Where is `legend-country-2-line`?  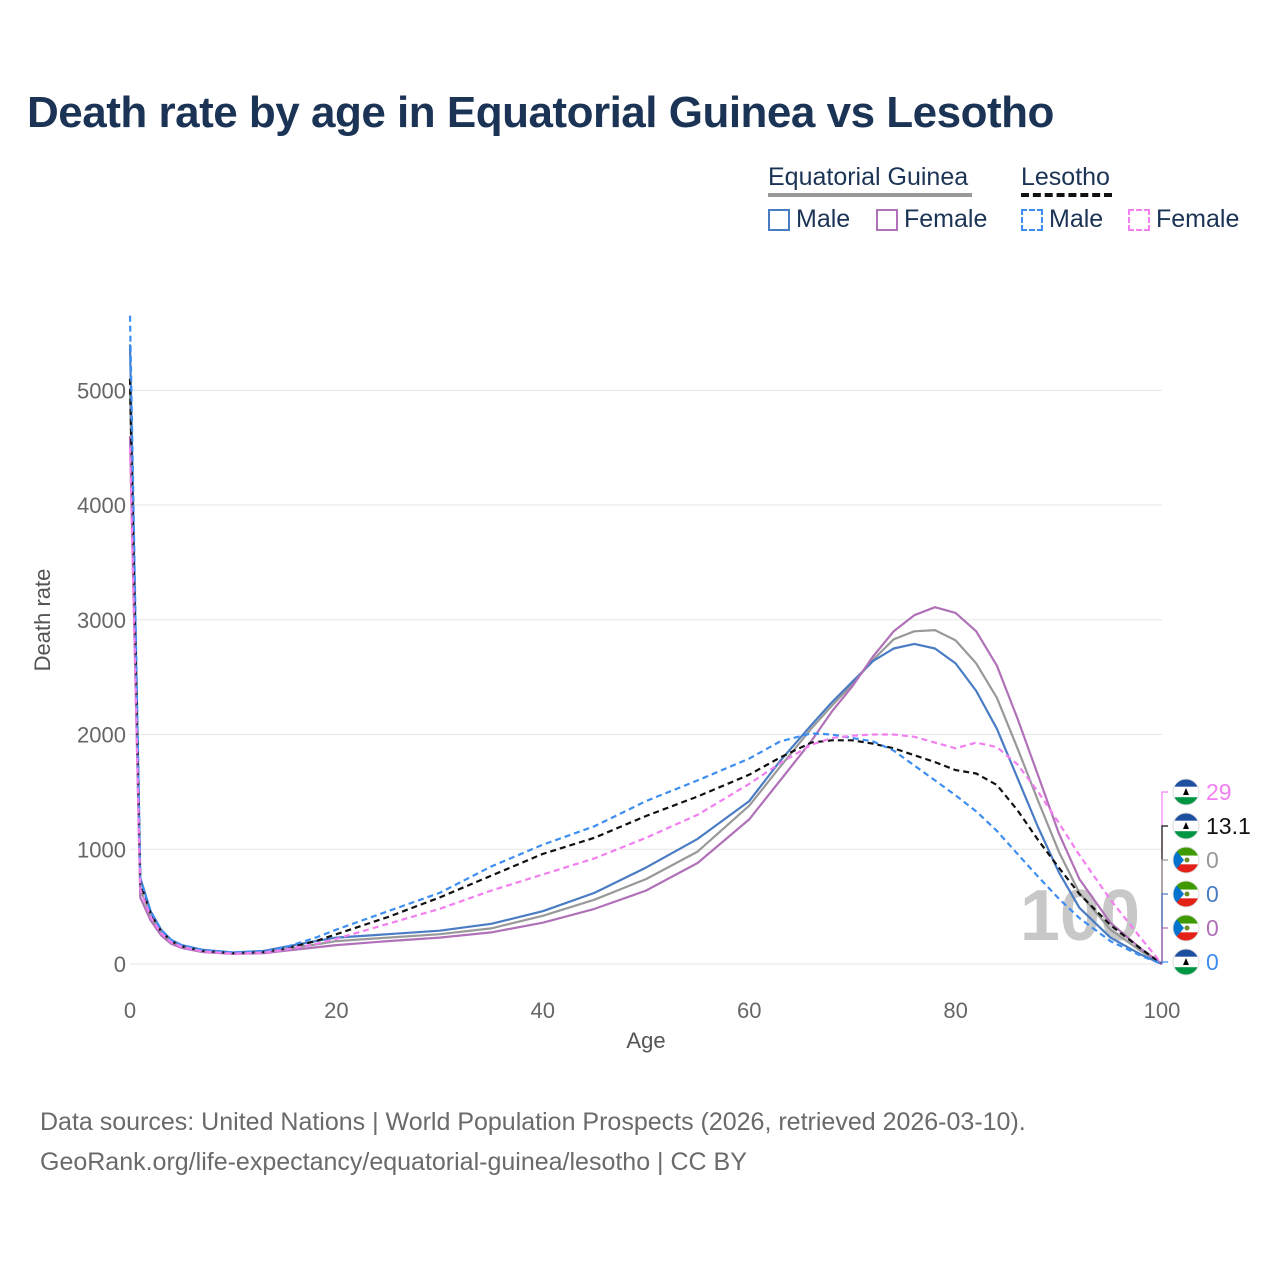 legend-country-2-line is located at coordinates (1066, 195).